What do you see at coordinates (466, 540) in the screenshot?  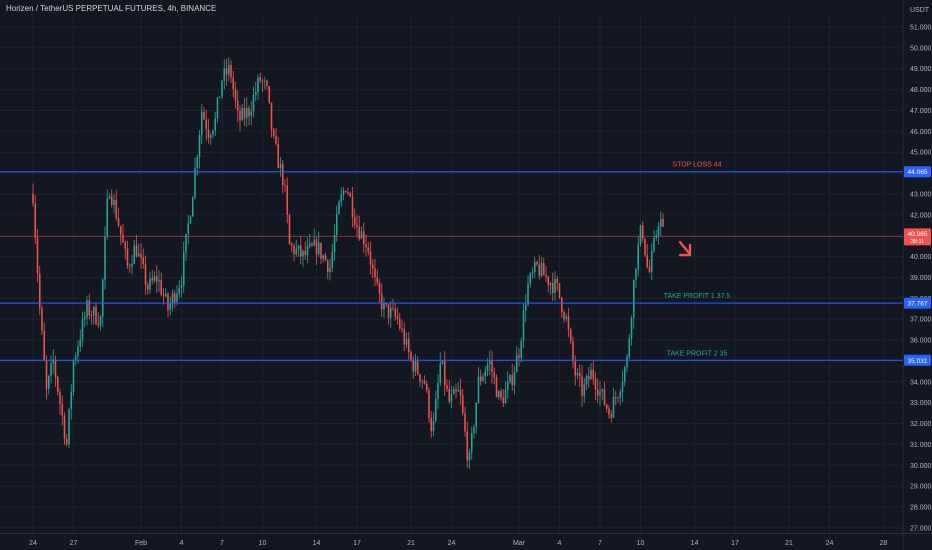 I see `time-axis: 24 27 Feb 4 7 10 14 17 21 24 Mar 4 7 10 14 17 21 24 28` at bounding box center [466, 540].